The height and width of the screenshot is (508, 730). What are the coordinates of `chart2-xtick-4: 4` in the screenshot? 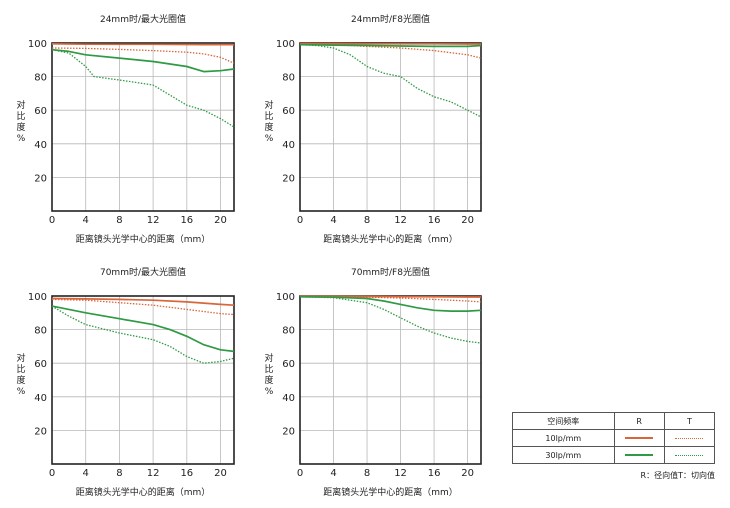 It's located at (333, 220).